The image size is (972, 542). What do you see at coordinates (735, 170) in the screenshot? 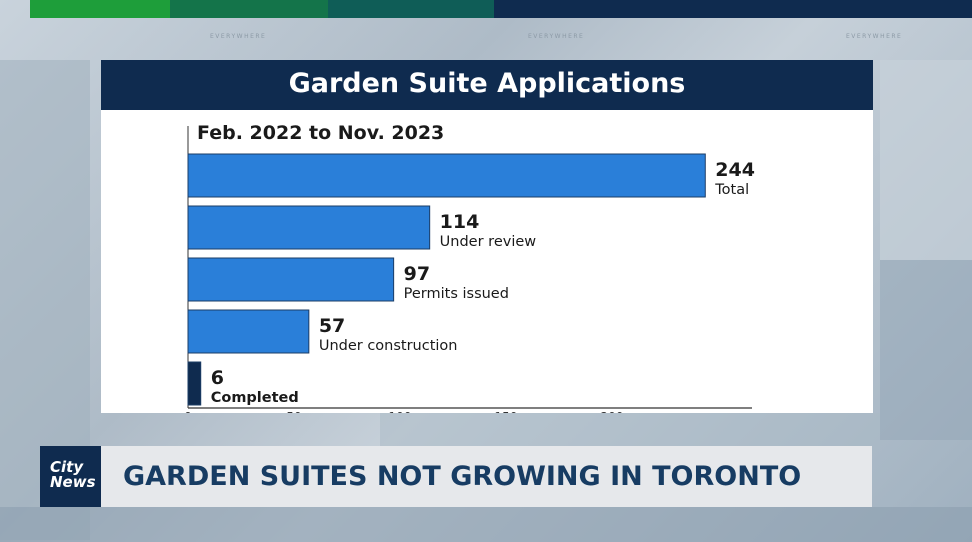
I see `bar-value-label: 244` at bounding box center [735, 170].